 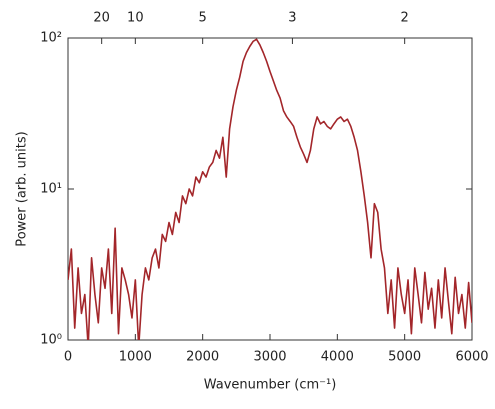 I want to click on y-tick-label: 10¹, so click(x=51, y=189).